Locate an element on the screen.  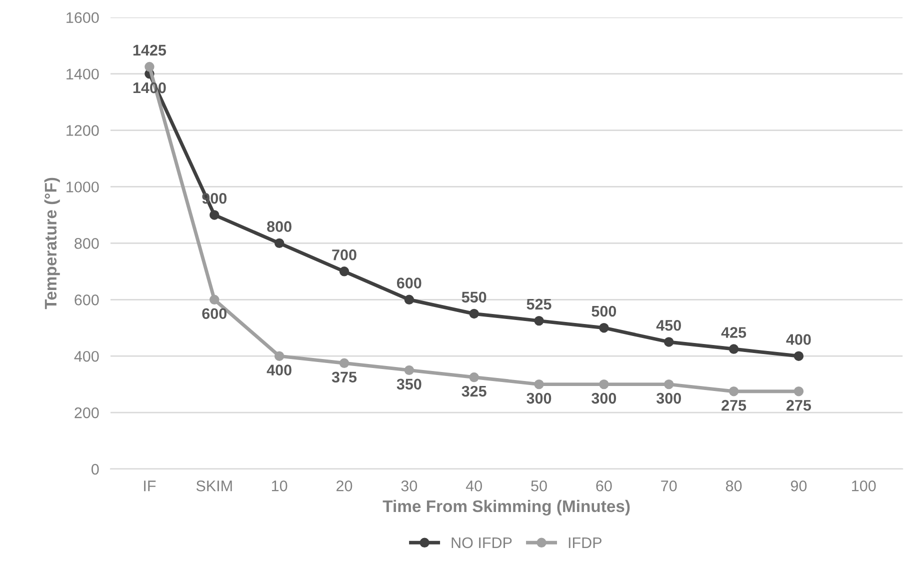
data-label: 550 is located at coordinates (474, 297).